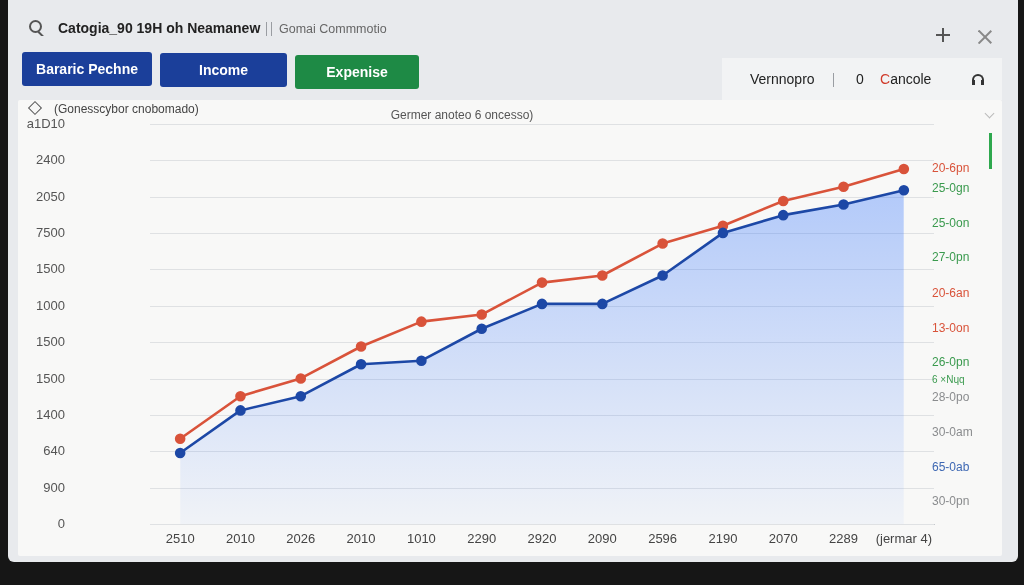  I want to click on annotation: 26-0pn, so click(951, 362).